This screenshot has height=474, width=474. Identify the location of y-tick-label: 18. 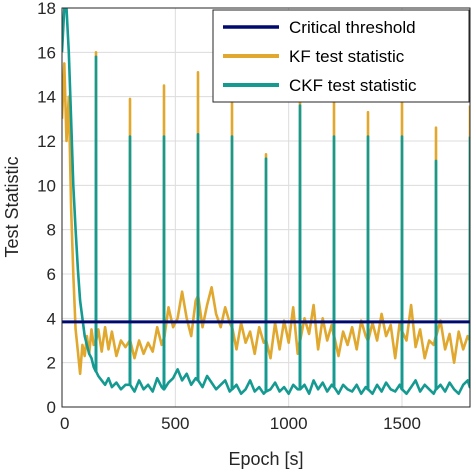
(46, 9).